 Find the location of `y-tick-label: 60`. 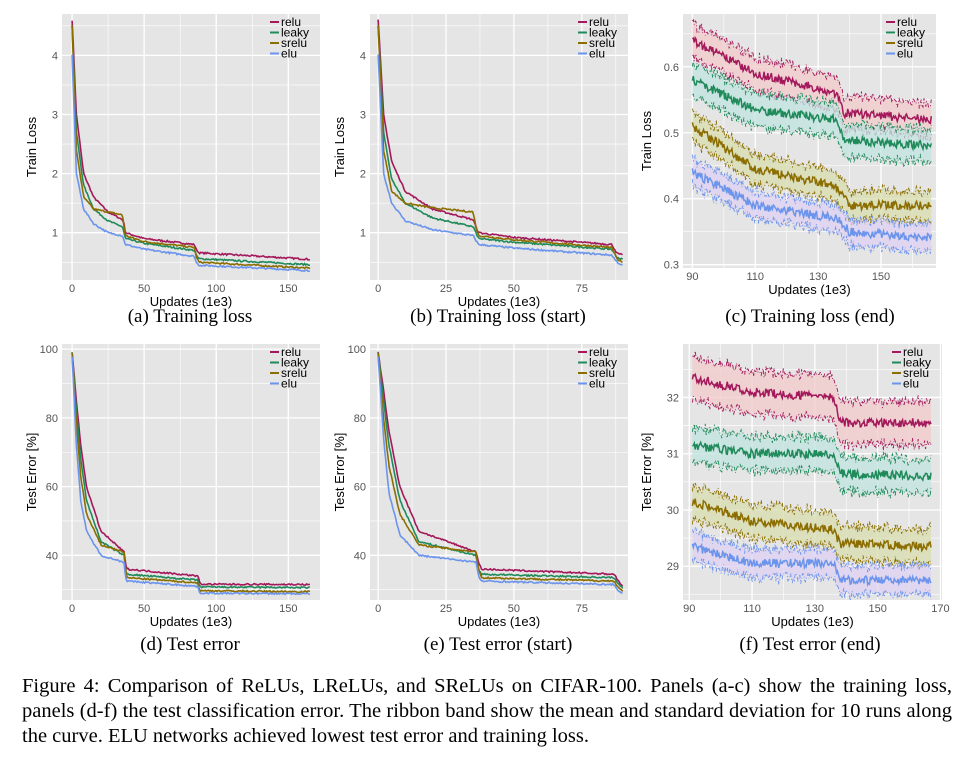

y-tick-label: 60 is located at coordinates (52, 488).